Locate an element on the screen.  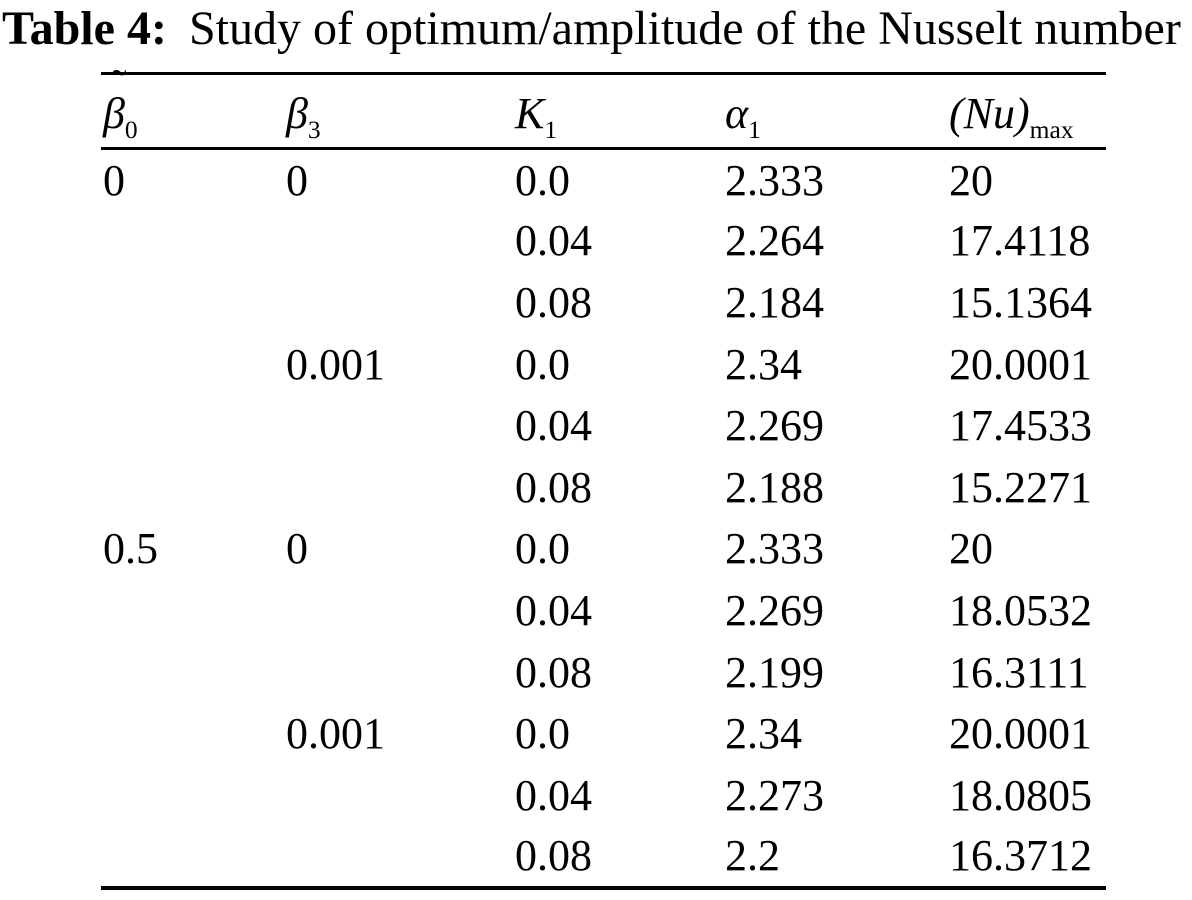
alpha1-symbol: α1 is located at coordinates (743, 116).